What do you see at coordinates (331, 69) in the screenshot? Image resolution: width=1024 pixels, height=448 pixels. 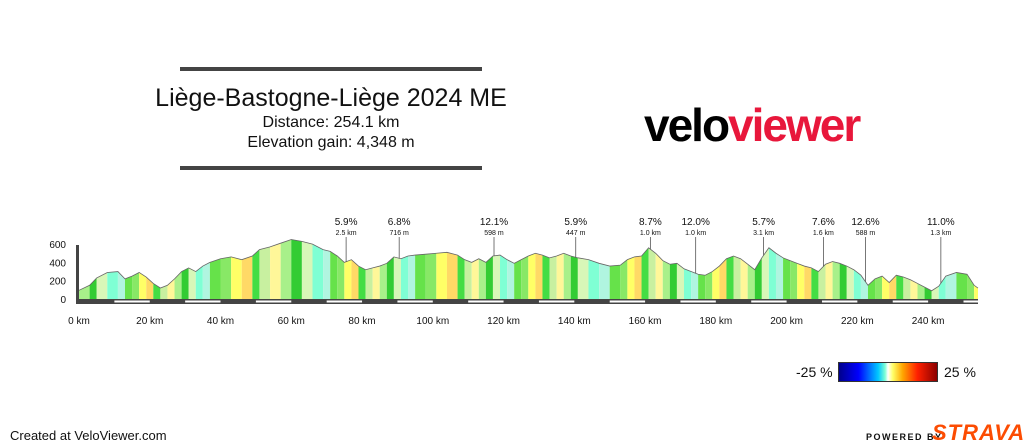 I see `title-top-rule` at bounding box center [331, 69].